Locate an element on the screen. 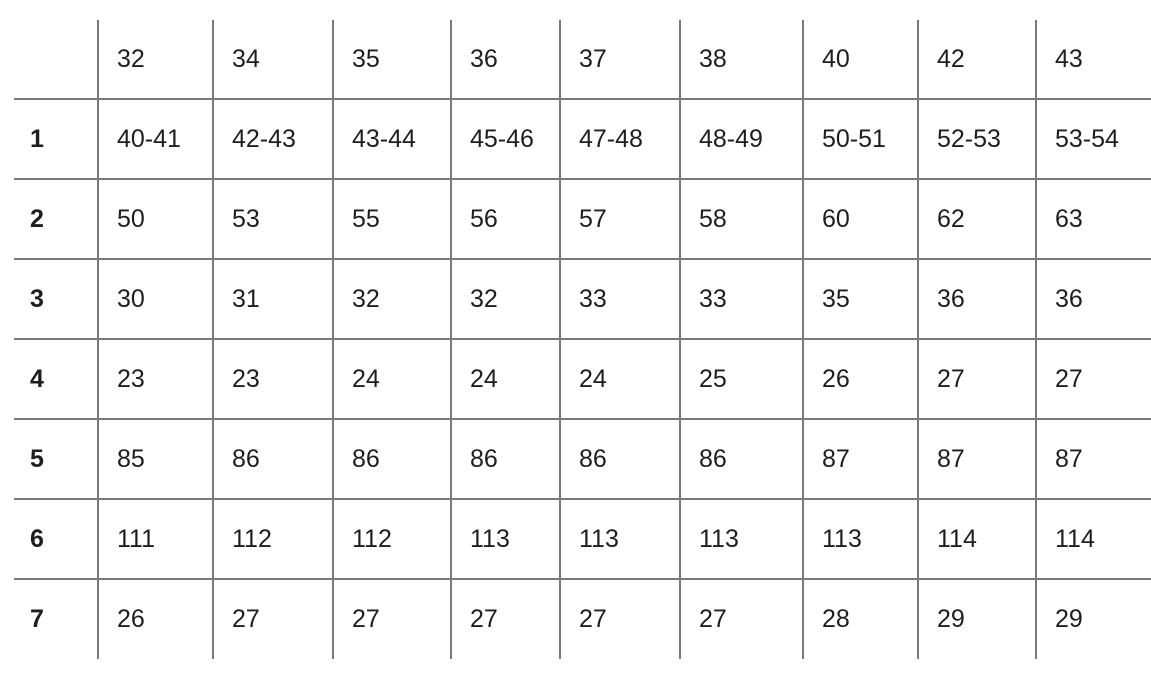 The height and width of the screenshot is (676, 1151). table-cell: 56 is located at coordinates (505, 219).